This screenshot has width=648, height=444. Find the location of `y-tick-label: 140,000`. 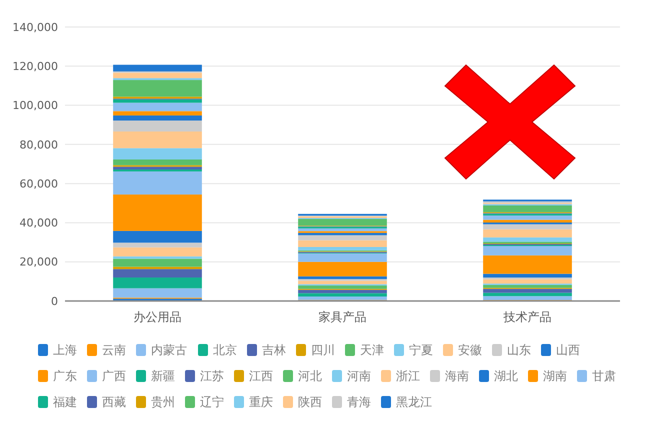

y-tick-label: 140,000 is located at coordinates (35, 27).